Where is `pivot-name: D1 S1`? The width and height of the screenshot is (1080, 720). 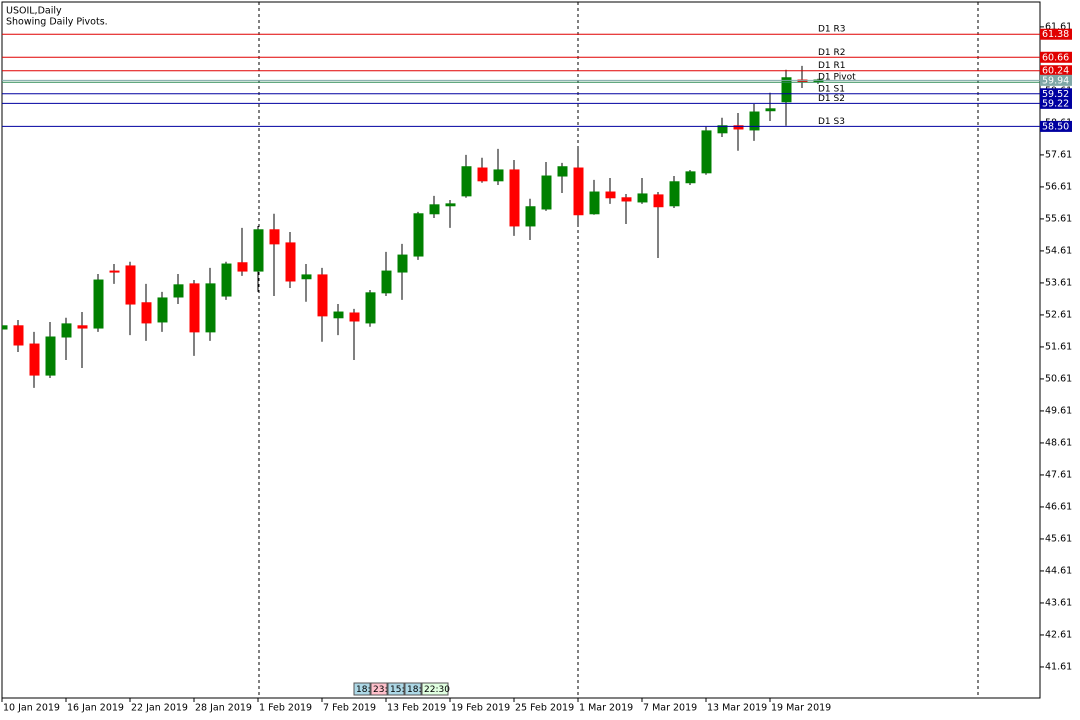 pivot-name: D1 S1 is located at coordinates (831, 89).